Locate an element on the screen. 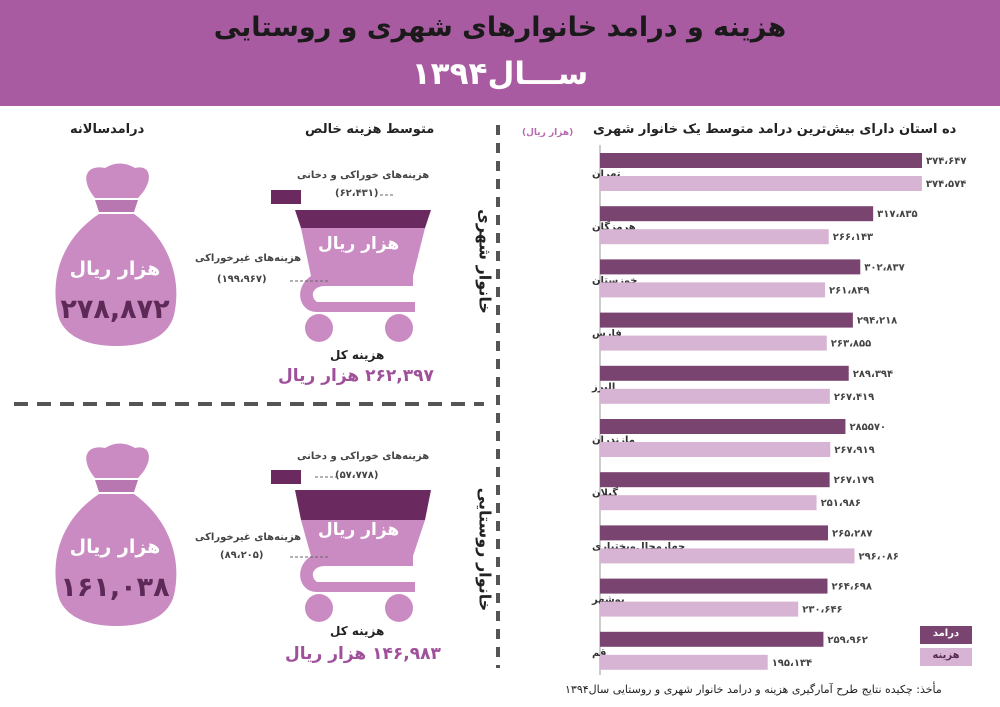  bar-value-label: ۲۶۷،۴۱۹ is located at coordinates (854, 397).